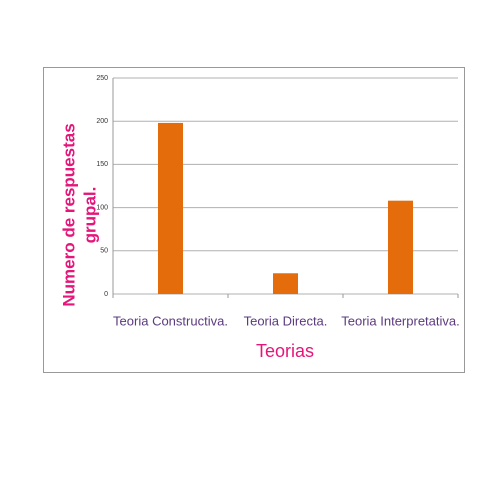  What do you see at coordinates (286, 320) in the screenshot?
I see `x-tick-label: Teoria Directa.` at bounding box center [286, 320].